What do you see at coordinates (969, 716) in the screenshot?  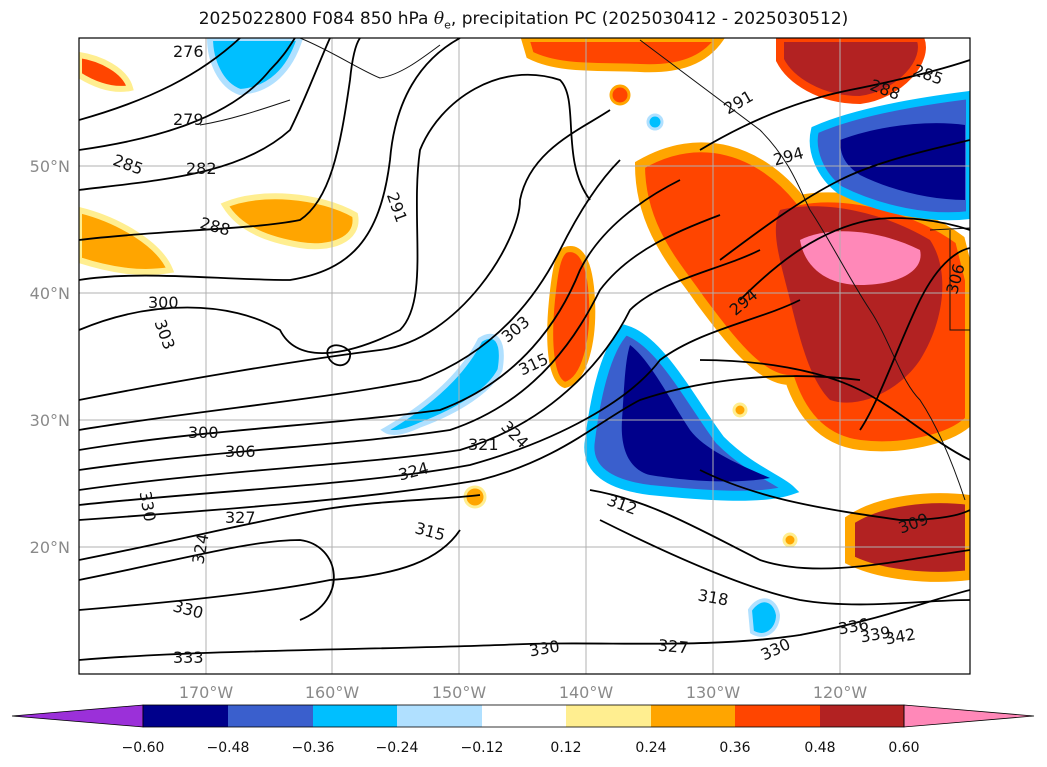 I see `colorbar-extend-high` at bounding box center [969, 716].